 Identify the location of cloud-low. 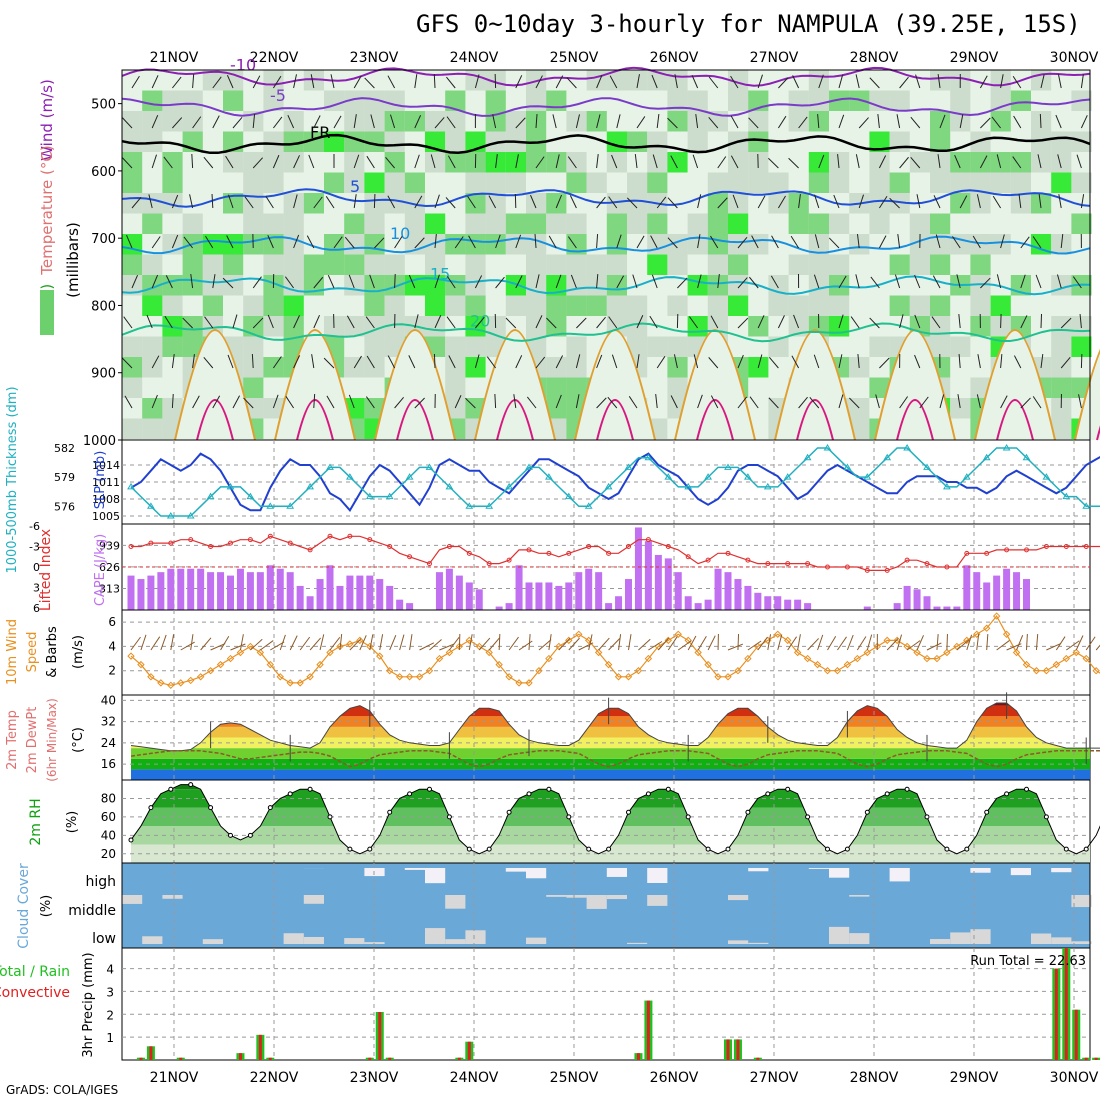
(455, 941).